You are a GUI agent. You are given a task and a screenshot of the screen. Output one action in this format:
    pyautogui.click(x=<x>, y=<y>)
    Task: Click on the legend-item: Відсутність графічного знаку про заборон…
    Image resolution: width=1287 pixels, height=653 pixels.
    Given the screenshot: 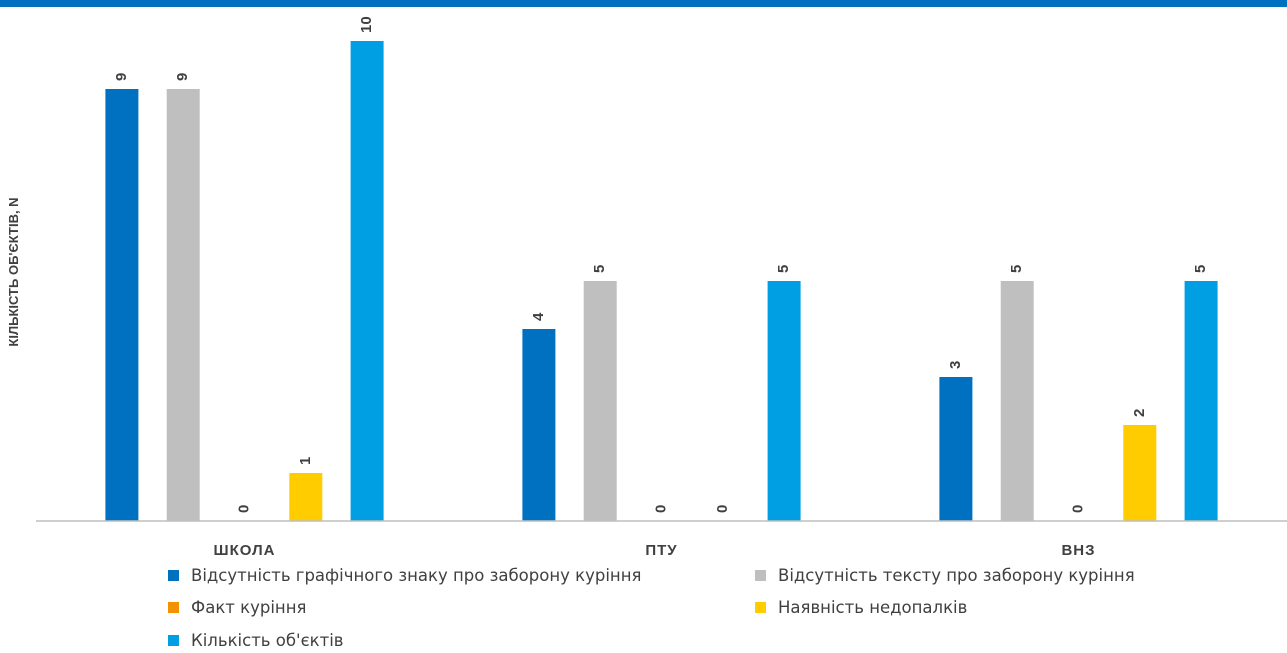 What is the action you would take?
    pyautogui.click(x=404, y=575)
    